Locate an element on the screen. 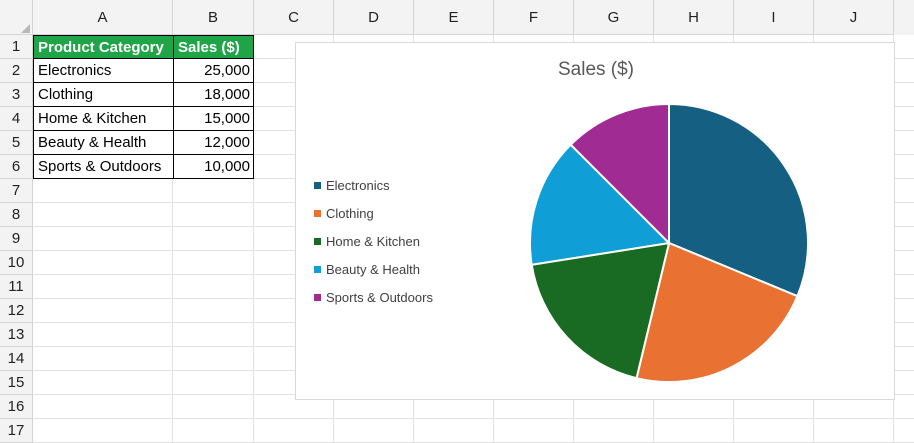  column-header-b: B is located at coordinates (213, 17).